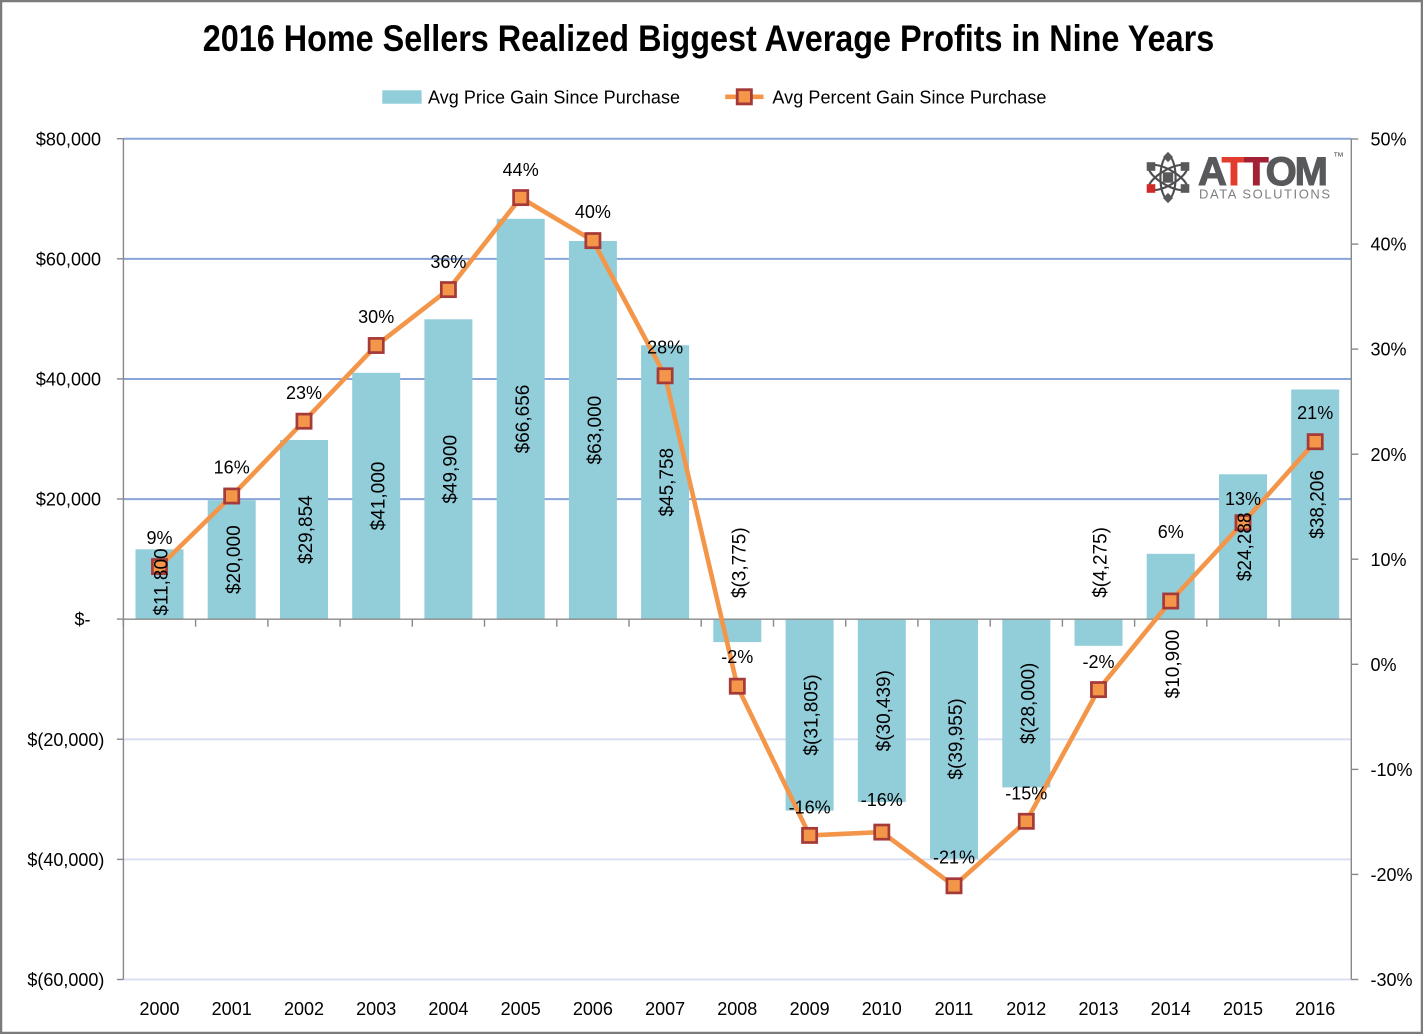 The height and width of the screenshot is (1034, 1423). What do you see at coordinates (232, 468) in the screenshot?
I see `svg-text: 16%` at bounding box center [232, 468].